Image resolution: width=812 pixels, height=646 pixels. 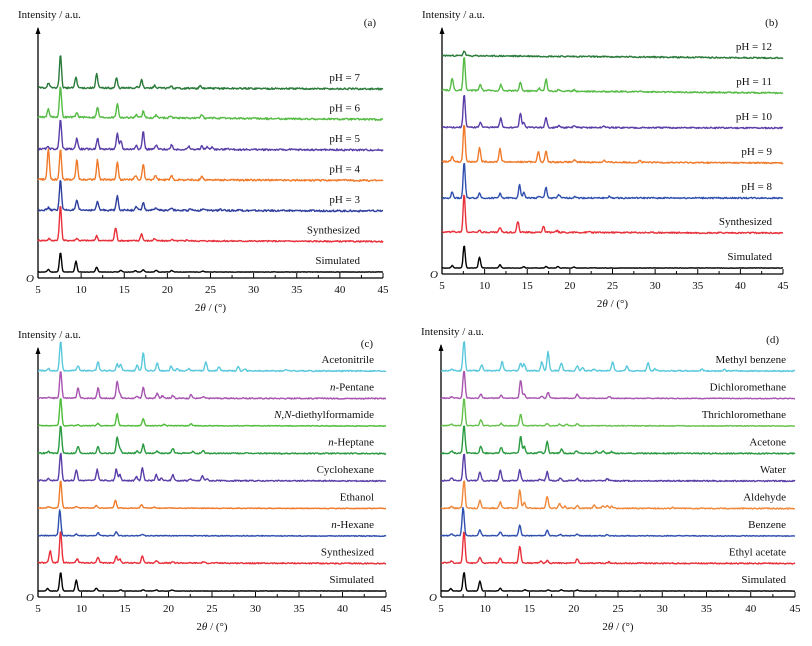 I want to click on series-label: pH = 4, so click(x=344, y=170).